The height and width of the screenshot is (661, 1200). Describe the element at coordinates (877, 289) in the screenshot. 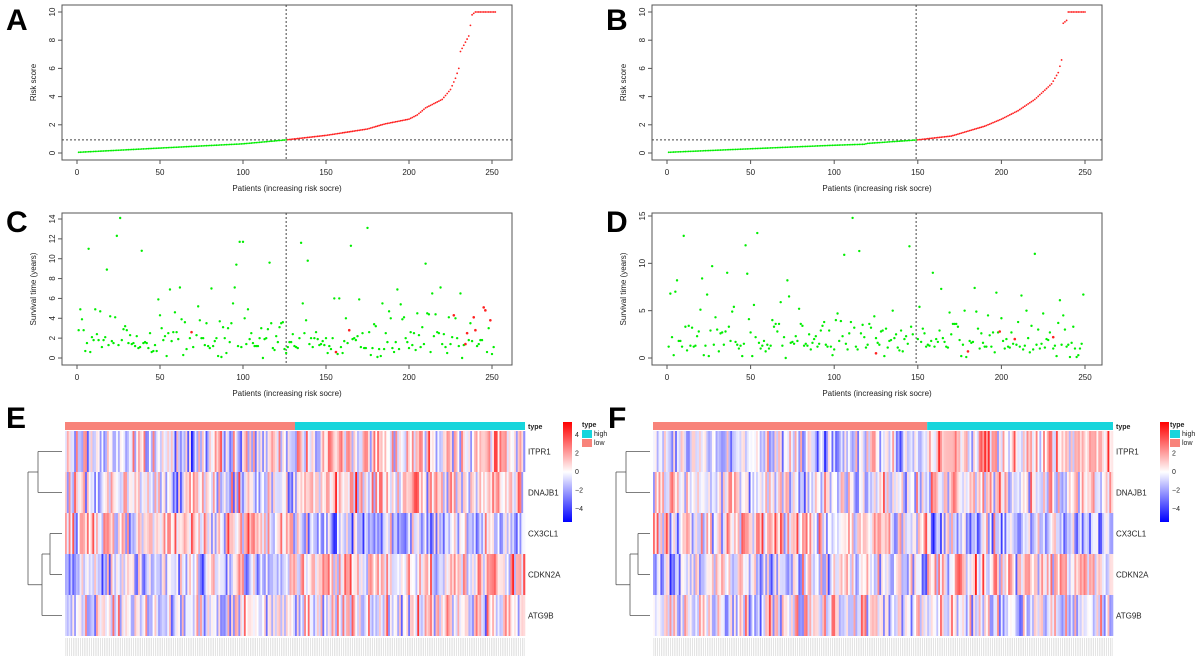

I see `plot-frame-d` at that location.